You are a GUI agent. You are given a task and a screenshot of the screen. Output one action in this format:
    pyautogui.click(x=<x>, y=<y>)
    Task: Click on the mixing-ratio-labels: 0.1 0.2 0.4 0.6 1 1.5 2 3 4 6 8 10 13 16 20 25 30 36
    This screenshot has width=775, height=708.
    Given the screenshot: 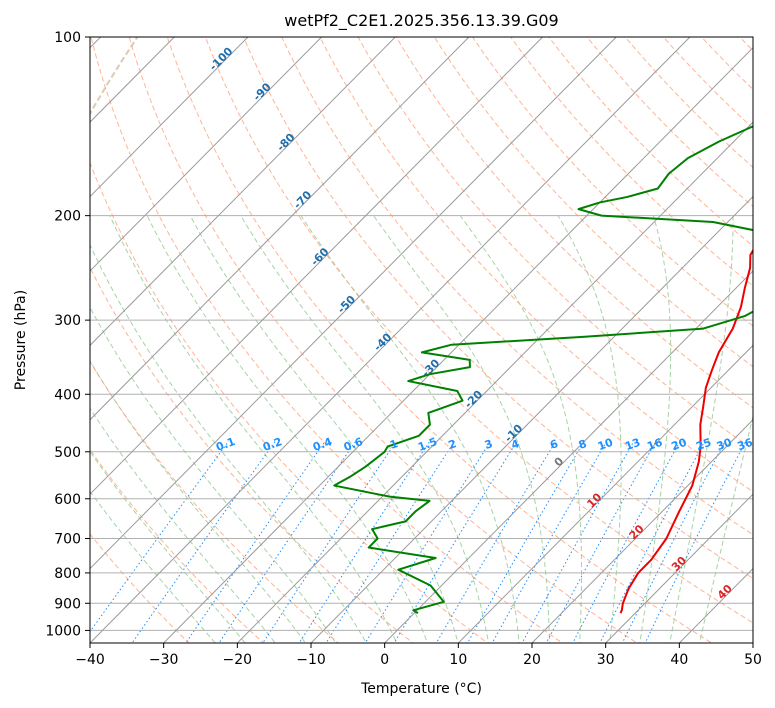 What is the action you would take?
    pyautogui.click(x=484, y=444)
    